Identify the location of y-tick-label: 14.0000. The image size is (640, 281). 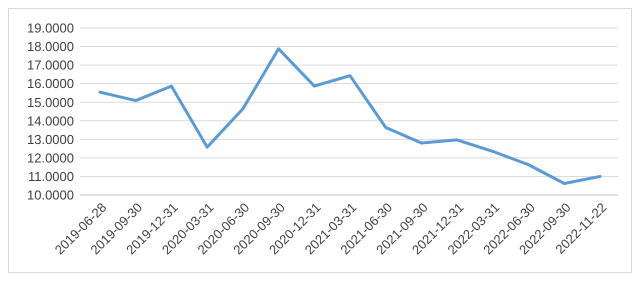
(50, 120).